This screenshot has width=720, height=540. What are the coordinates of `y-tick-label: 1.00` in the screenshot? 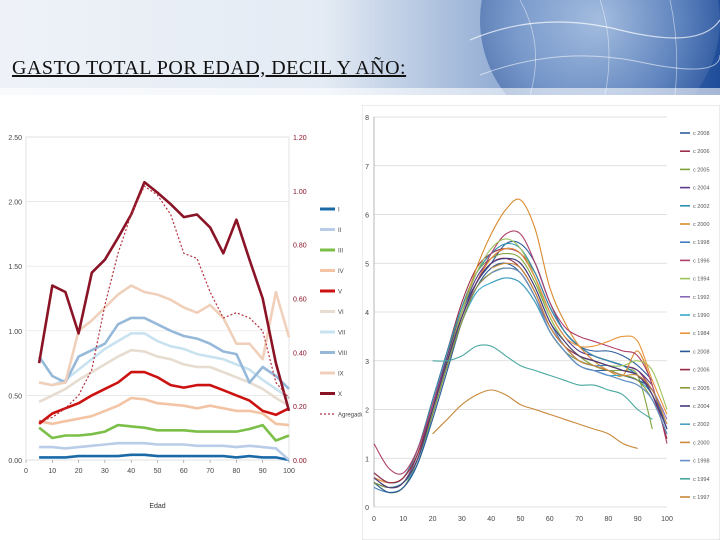 It's located at (15, 332).